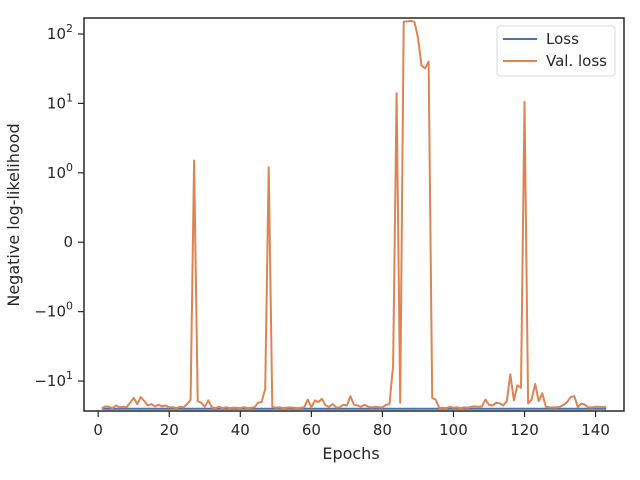 The width and height of the screenshot is (640, 480). I want to click on x-tick-label: 0, so click(98, 430).